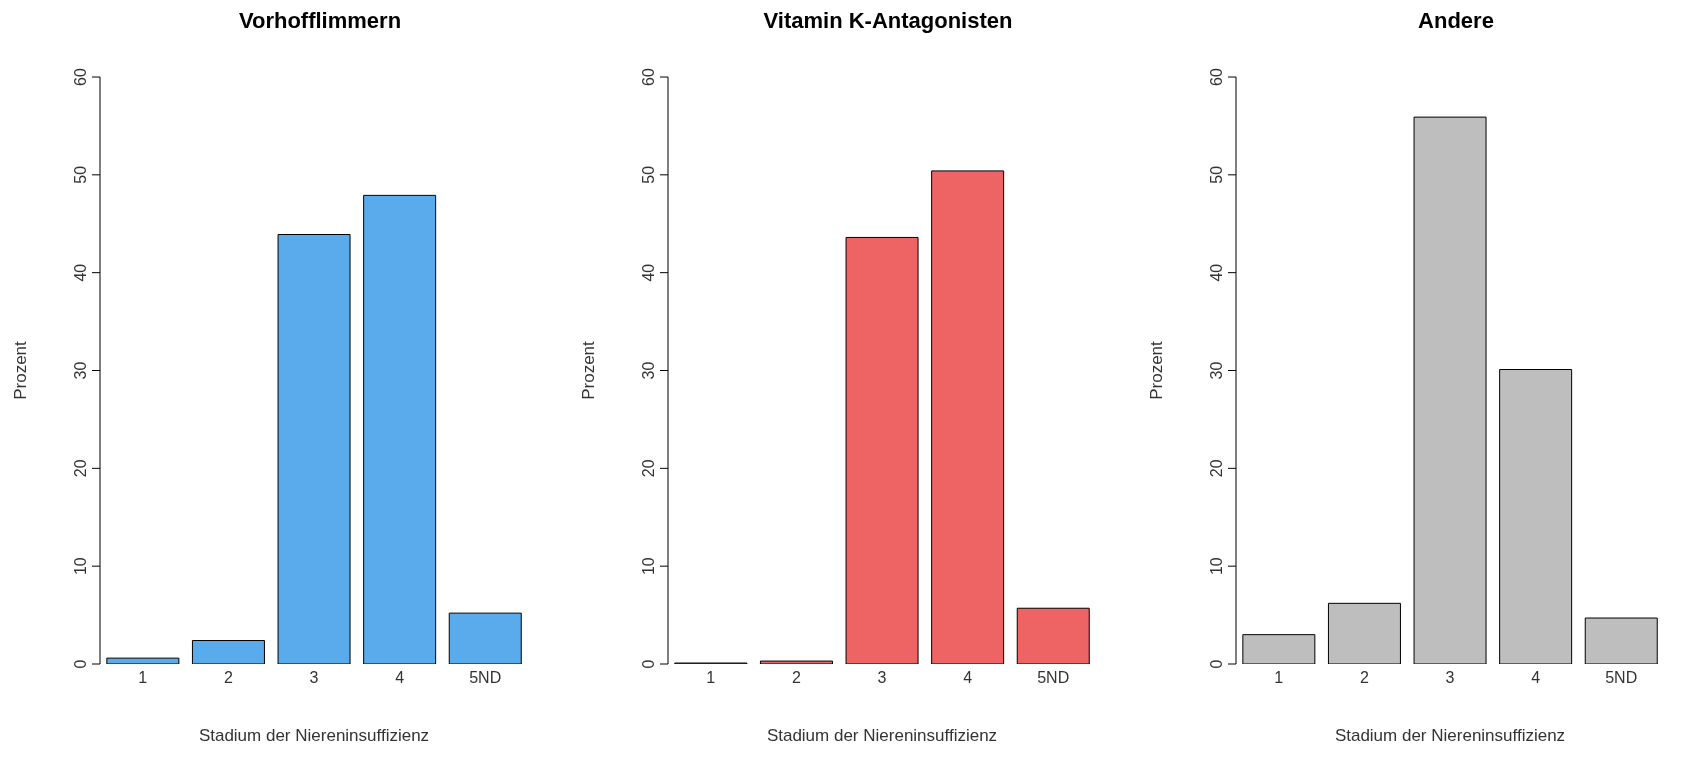 The image size is (1704, 771). Describe the element at coordinates (320, 21) in the screenshot. I see `chart-title: Vorhofflimmern` at that location.